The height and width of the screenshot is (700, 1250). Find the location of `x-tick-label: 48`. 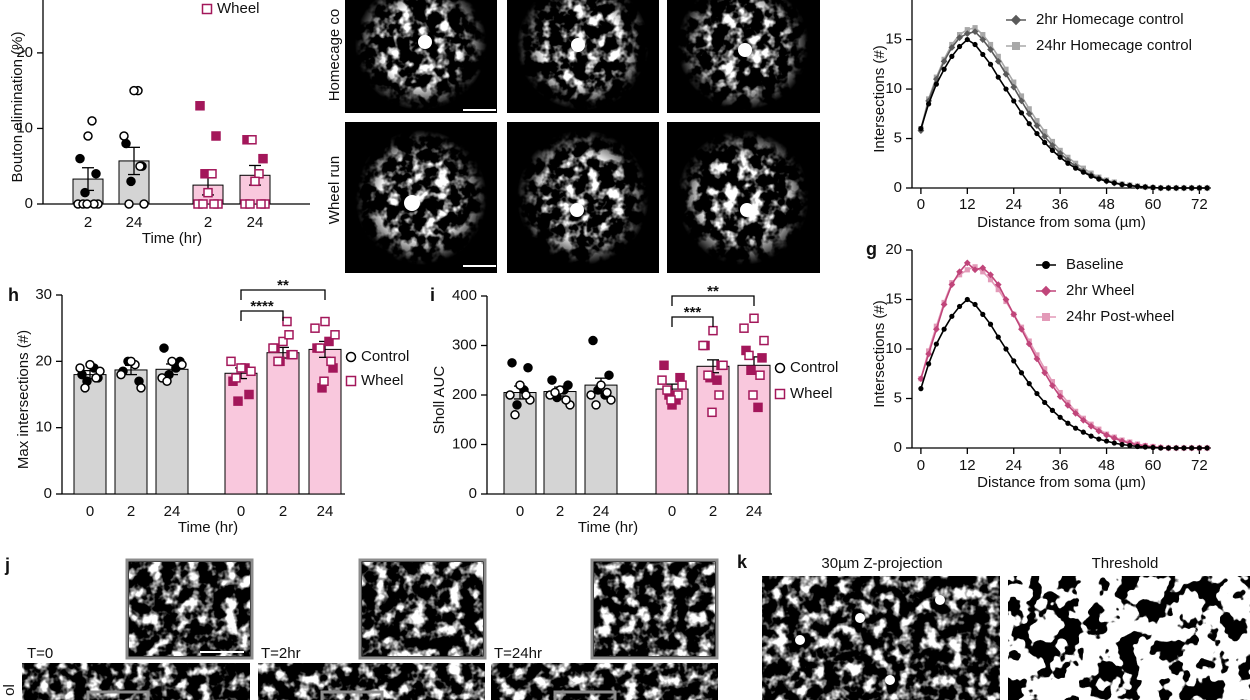

x-tick-label: 48 is located at coordinates (1106, 465).